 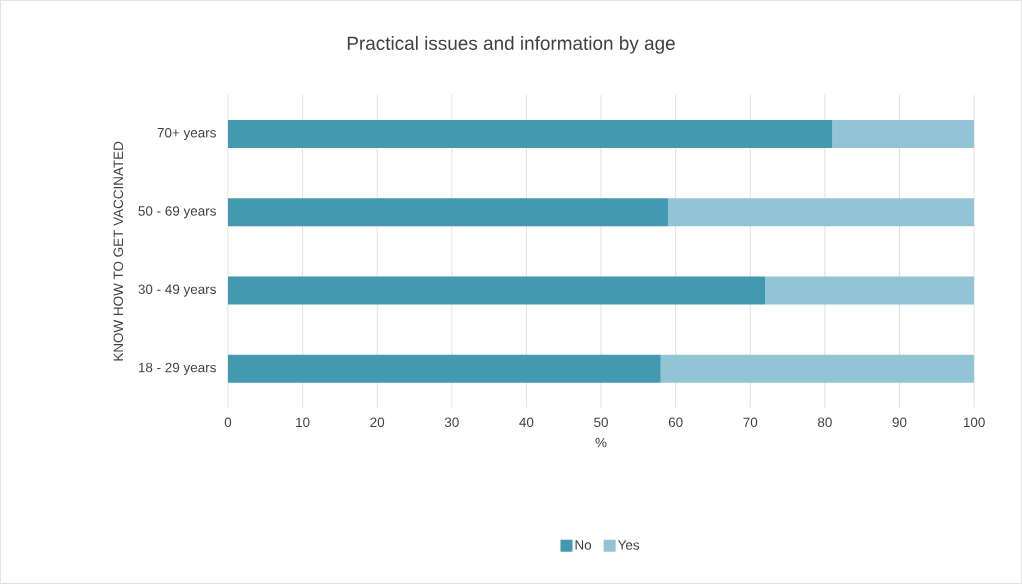 I want to click on x-tick-label: 30, so click(x=451, y=422).